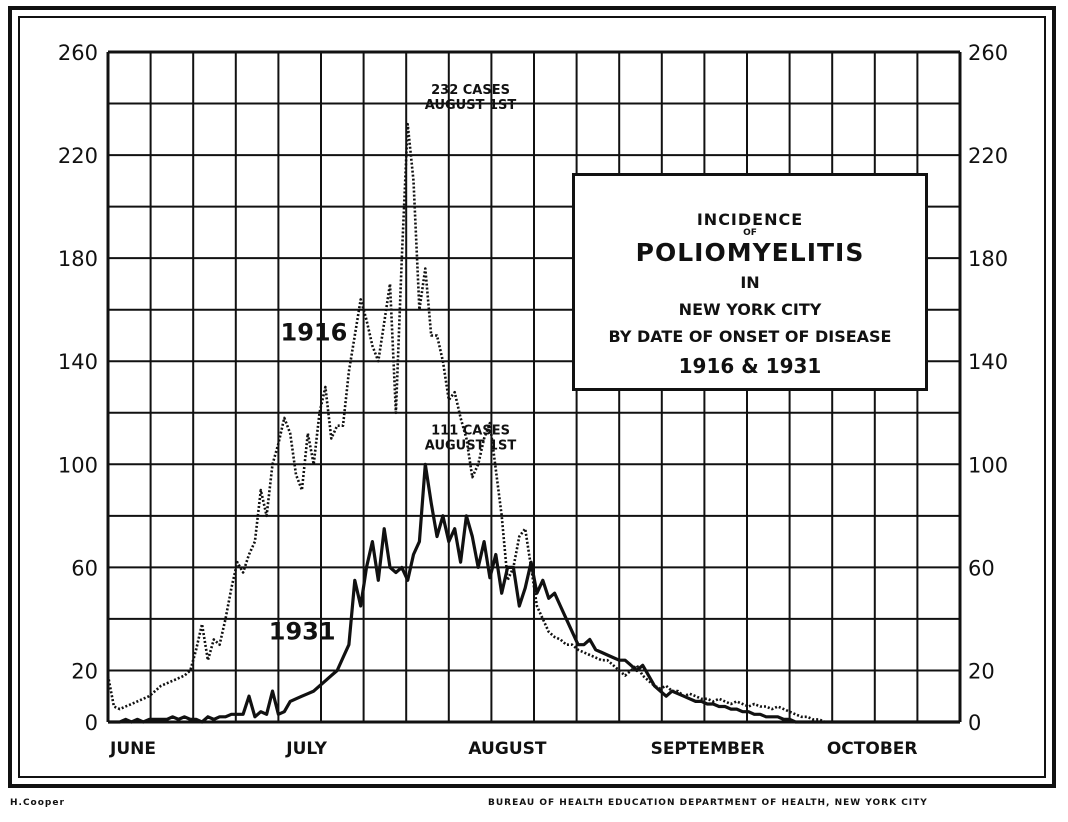  Describe the element at coordinates (308, 482) in the screenshot. I see `series-labels: 1916 1931` at that location.